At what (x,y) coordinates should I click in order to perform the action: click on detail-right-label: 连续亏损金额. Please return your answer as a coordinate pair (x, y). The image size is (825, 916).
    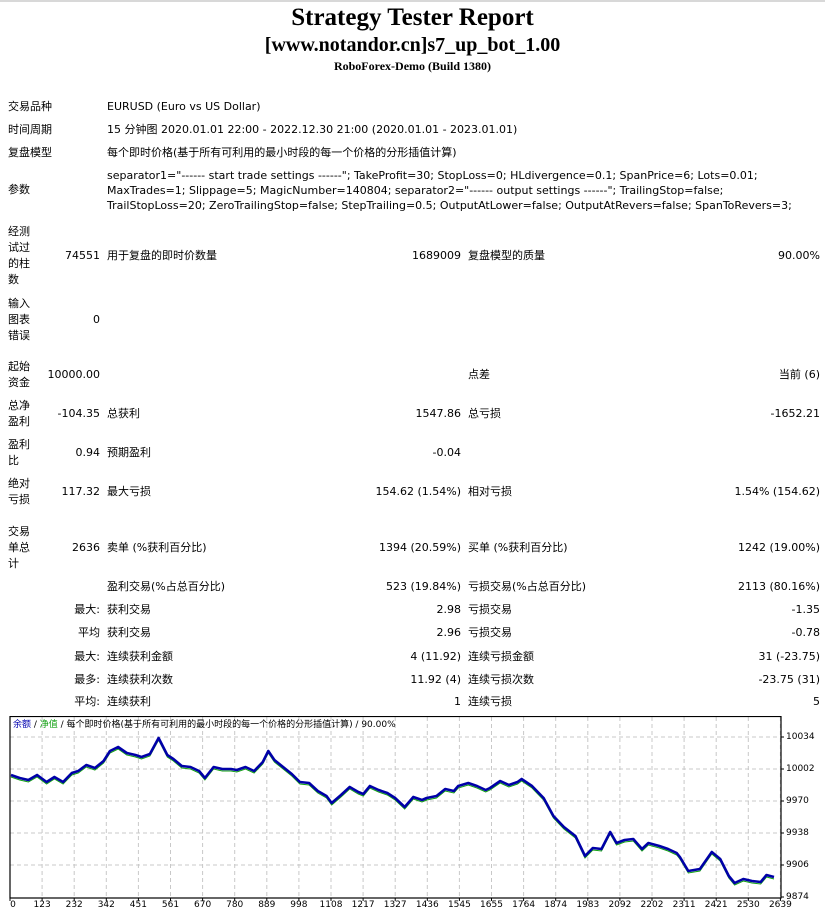
    Looking at the image, I should click on (501, 656).